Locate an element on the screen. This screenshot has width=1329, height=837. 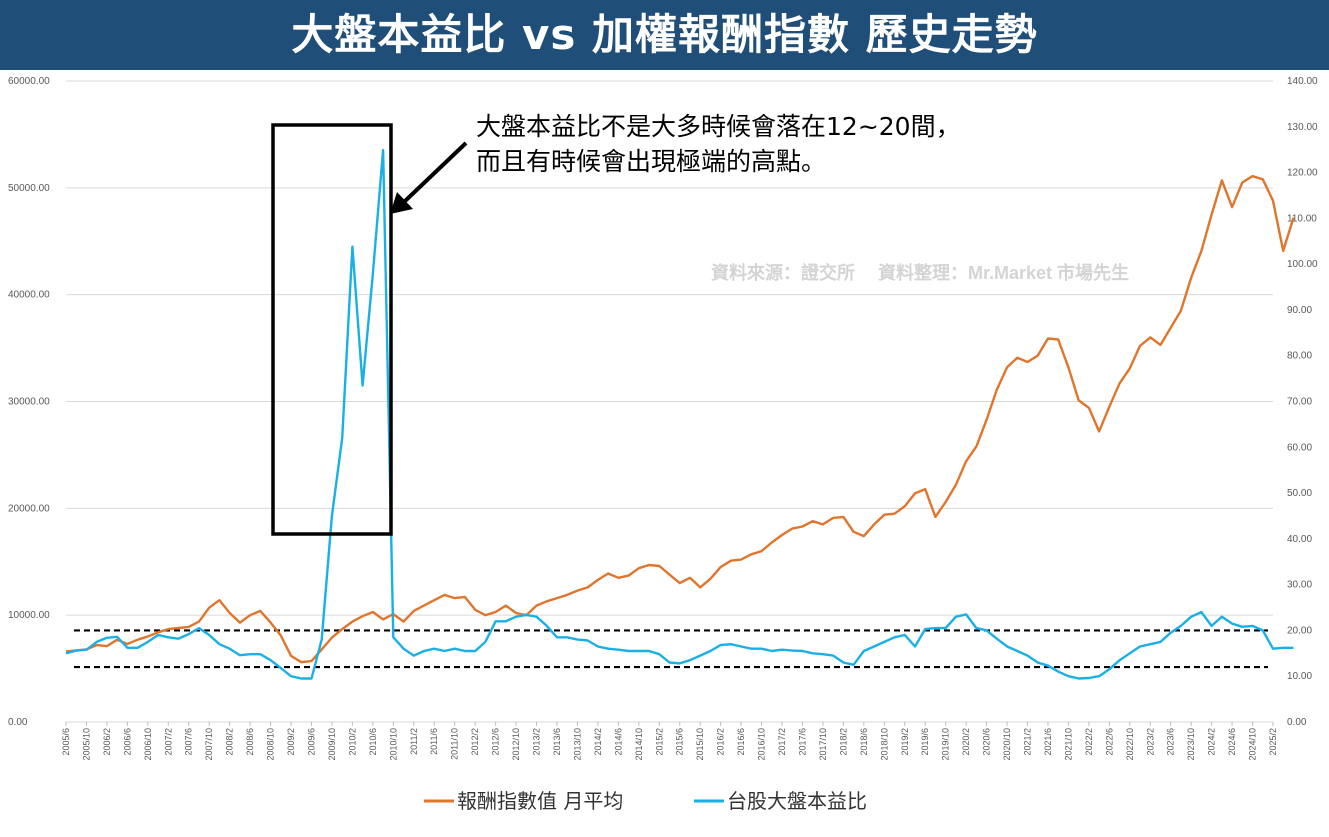
right-tick-label: 70.00 is located at coordinates (1299, 402).